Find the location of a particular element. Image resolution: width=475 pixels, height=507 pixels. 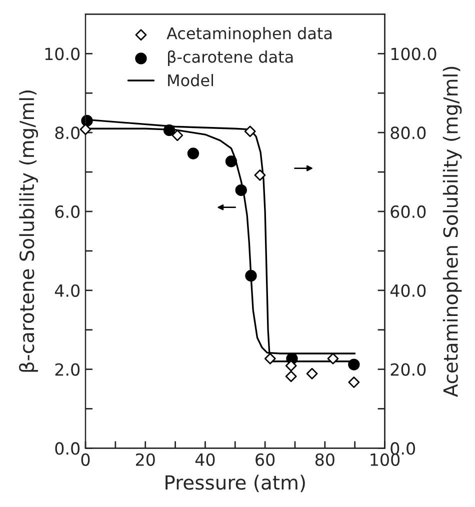

x-tick-label: 60 is located at coordinates (265, 459).